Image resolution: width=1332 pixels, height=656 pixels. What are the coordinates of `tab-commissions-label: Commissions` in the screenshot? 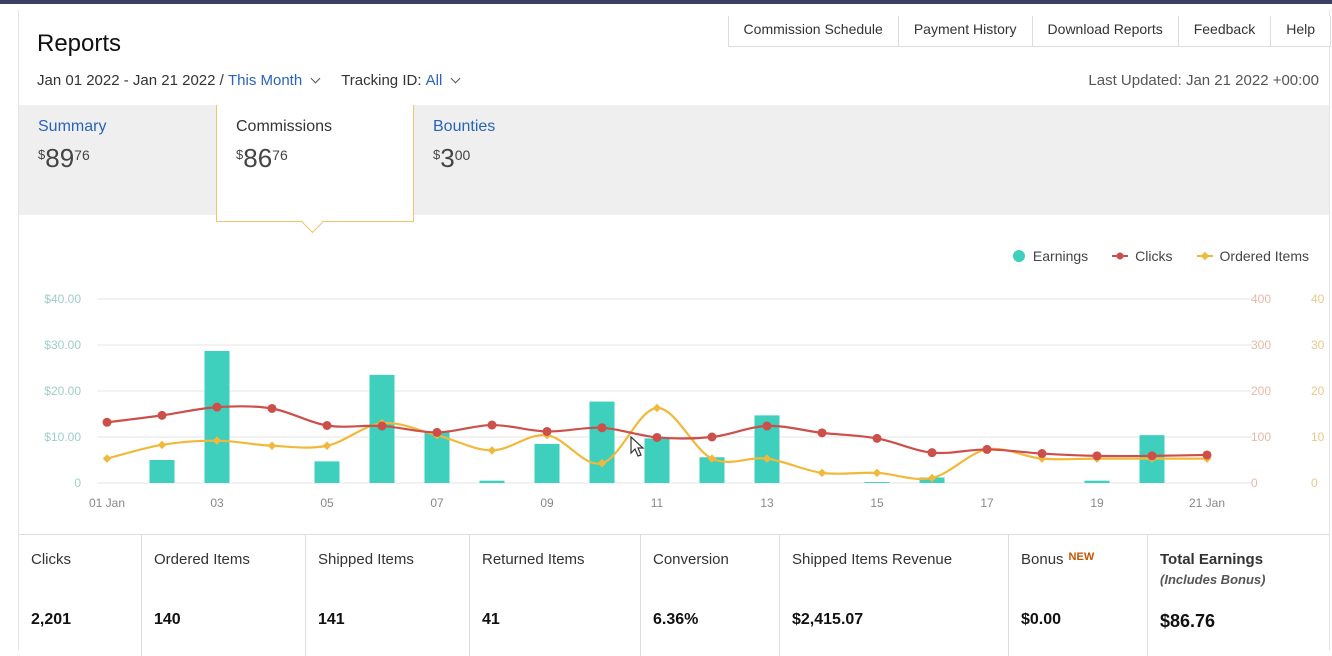 It's located at (284, 126).